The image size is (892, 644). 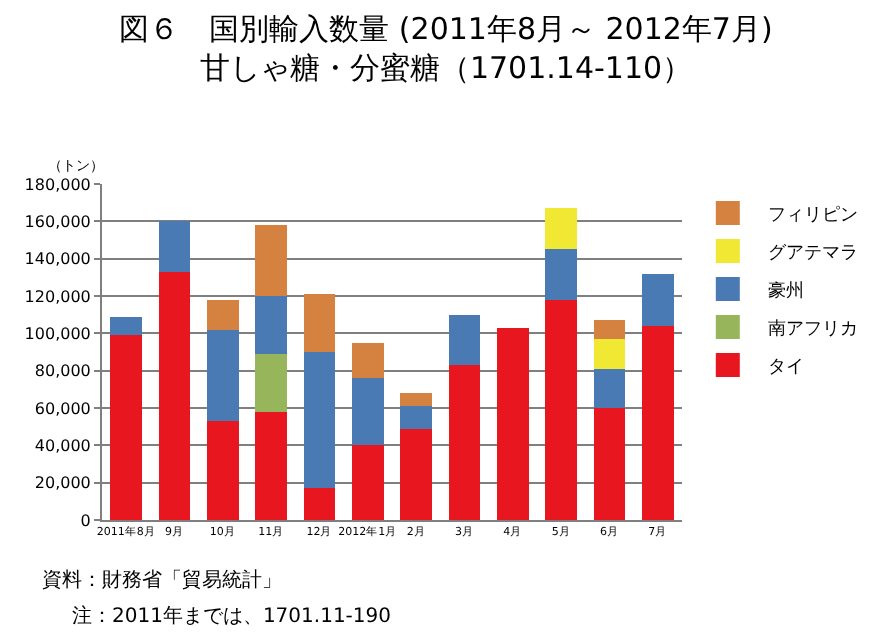 I want to click on y-tick-label: 20,000, so click(x=62, y=483).